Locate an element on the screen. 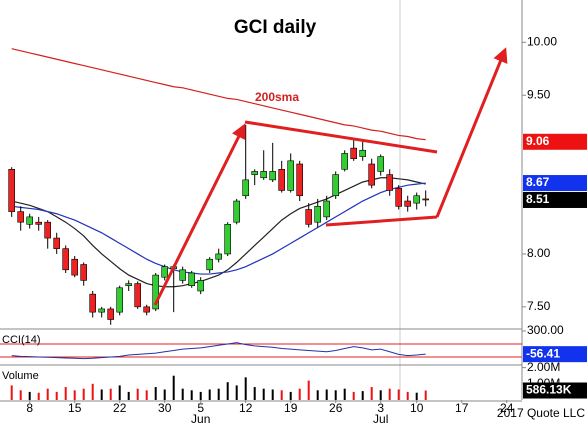 The image size is (587, 423). trend-arrow is located at coordinates (471, 132).